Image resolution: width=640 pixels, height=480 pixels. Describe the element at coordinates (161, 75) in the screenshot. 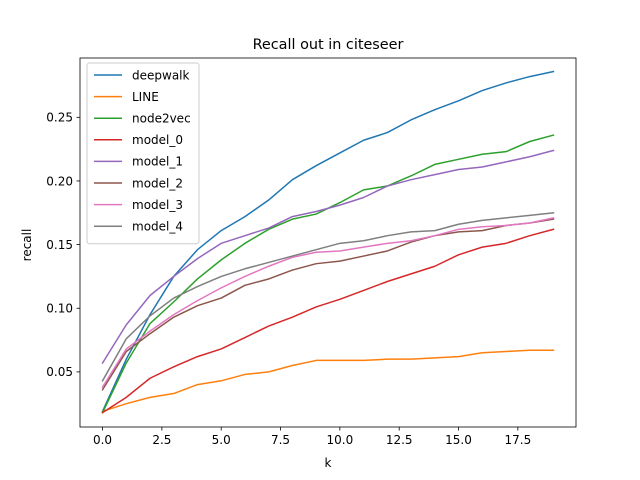

I see `legend-label-deepwalk: deepwalk` at that location.